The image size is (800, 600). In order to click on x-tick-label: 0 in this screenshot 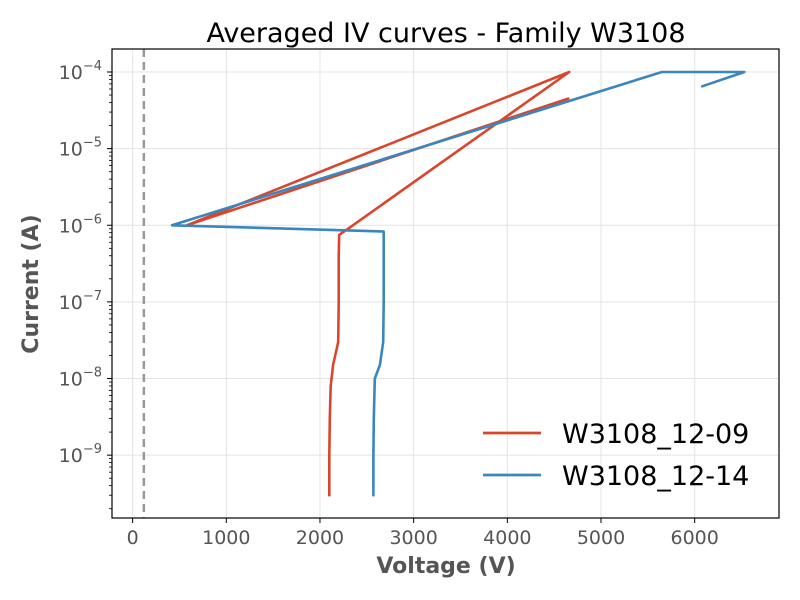, I will do `click(133, 538)`.